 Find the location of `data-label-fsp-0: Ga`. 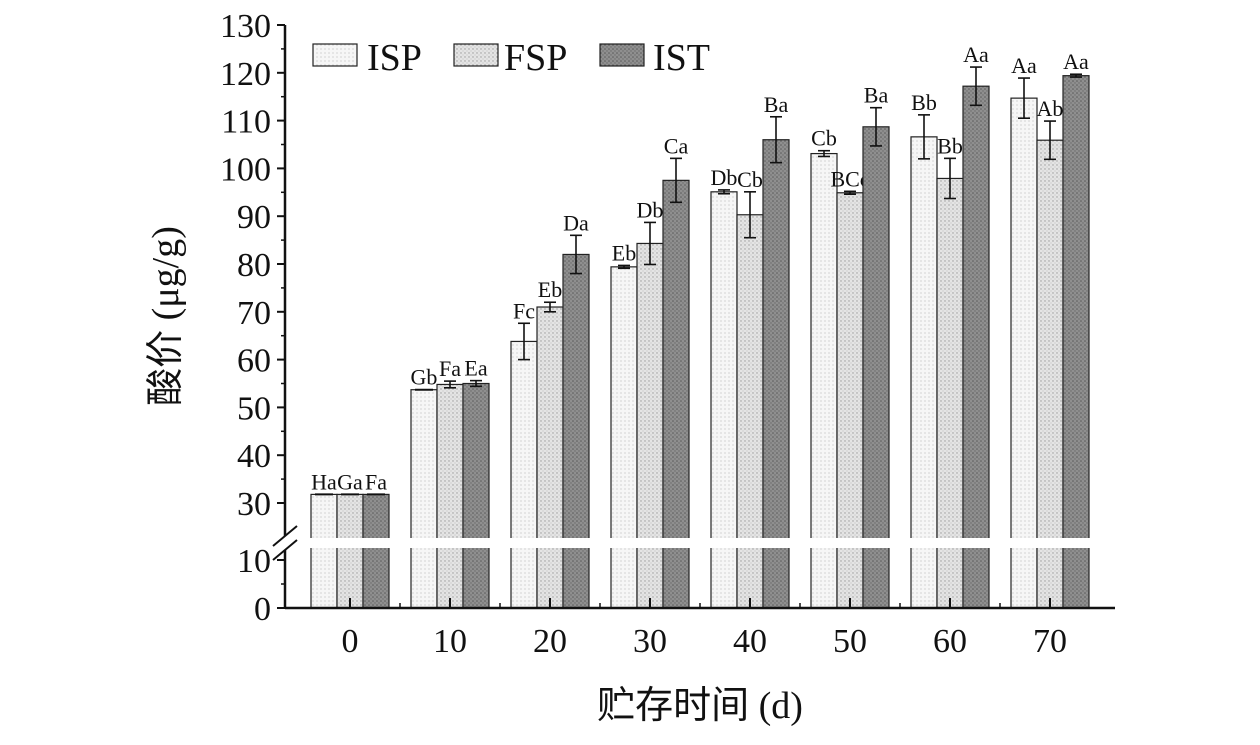

data-label-fsp-0: Ga is located at coordinates (350, 481).